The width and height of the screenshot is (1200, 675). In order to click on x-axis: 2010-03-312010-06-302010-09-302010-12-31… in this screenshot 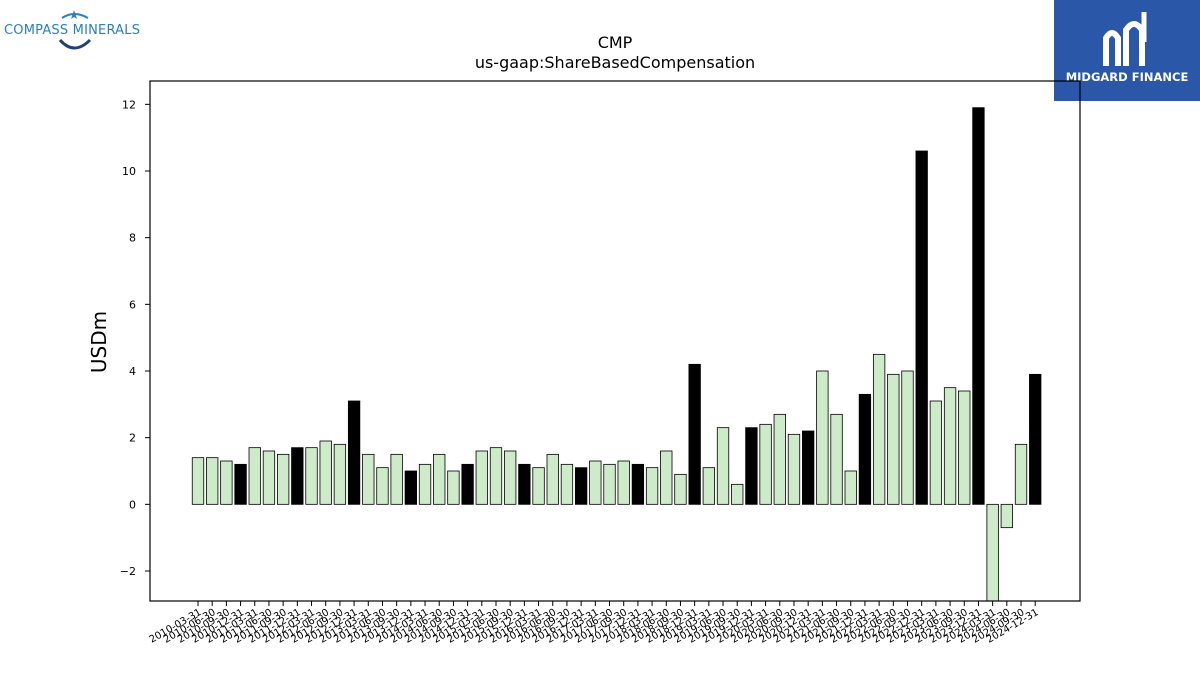, I will do `click(594, 623)`.